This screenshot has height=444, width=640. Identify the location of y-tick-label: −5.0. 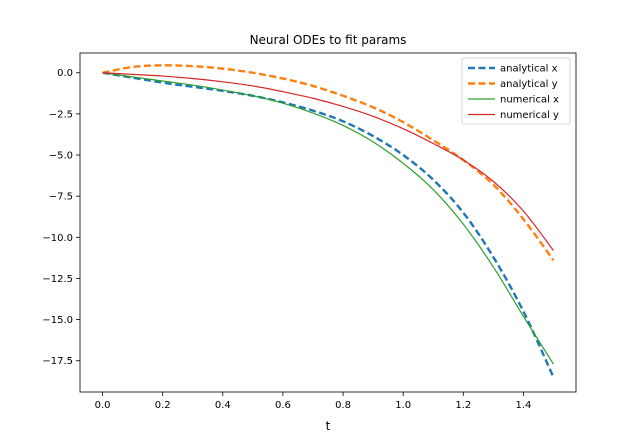
(61, 156).